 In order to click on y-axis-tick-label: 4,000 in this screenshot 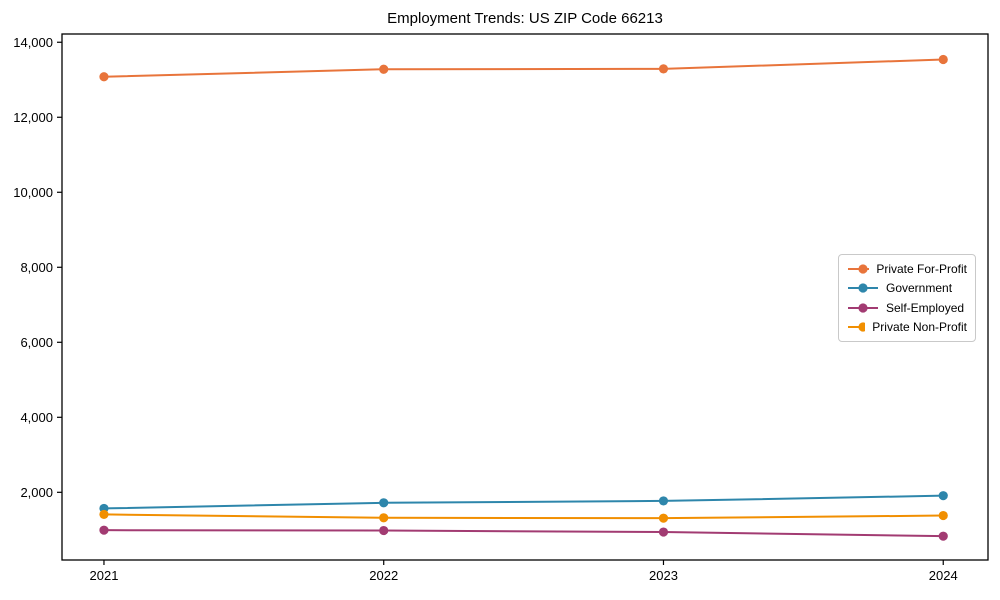, I will do `click(36, 417)`.